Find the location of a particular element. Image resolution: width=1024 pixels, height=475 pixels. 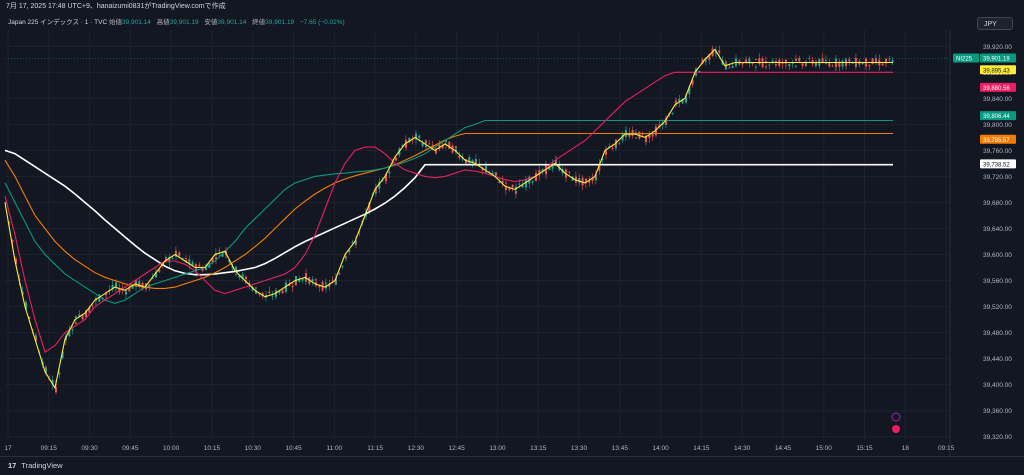

x-tick-label: 15:15 is located at coordinates (864, 448).